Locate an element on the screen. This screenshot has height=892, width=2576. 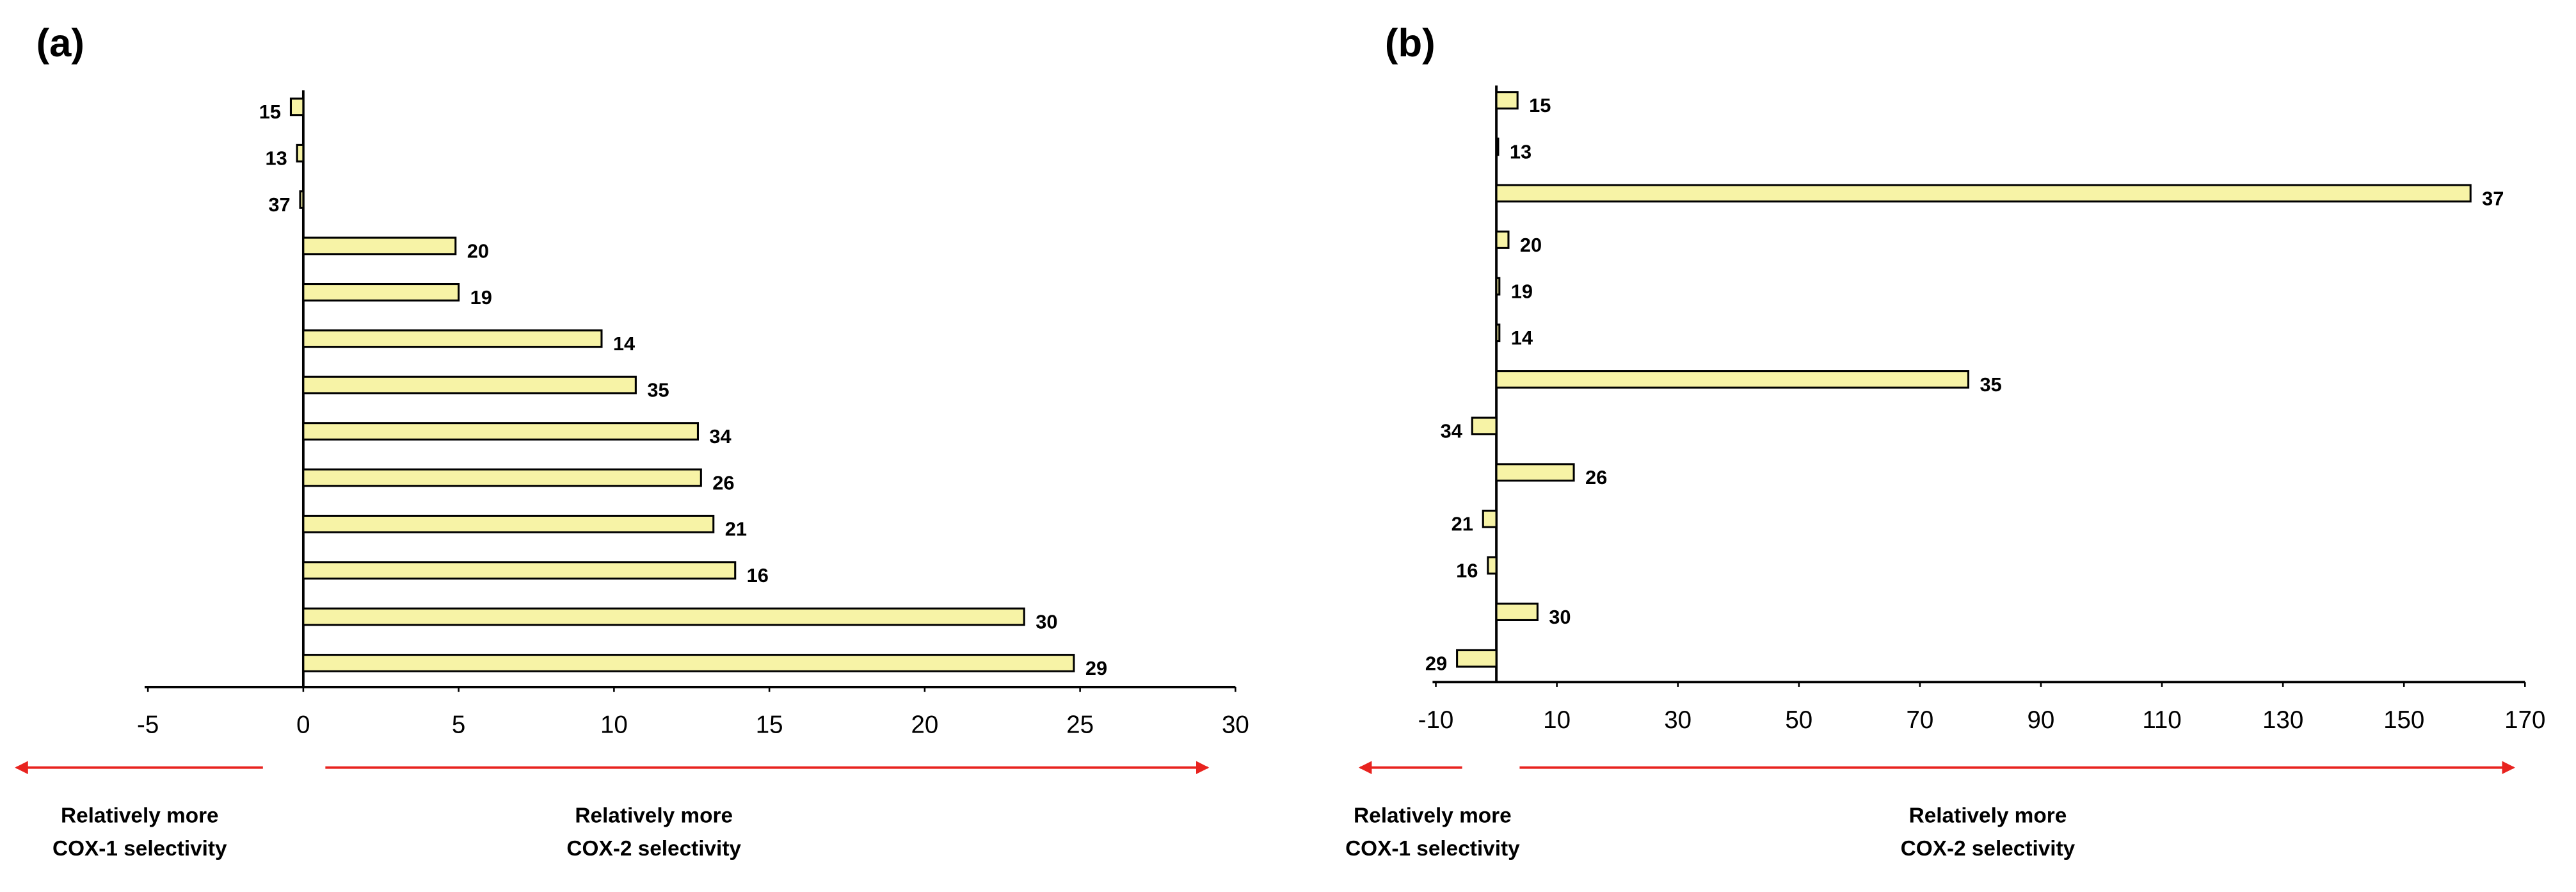
x-tick-label: 0 is located at coordinates (303, 725).